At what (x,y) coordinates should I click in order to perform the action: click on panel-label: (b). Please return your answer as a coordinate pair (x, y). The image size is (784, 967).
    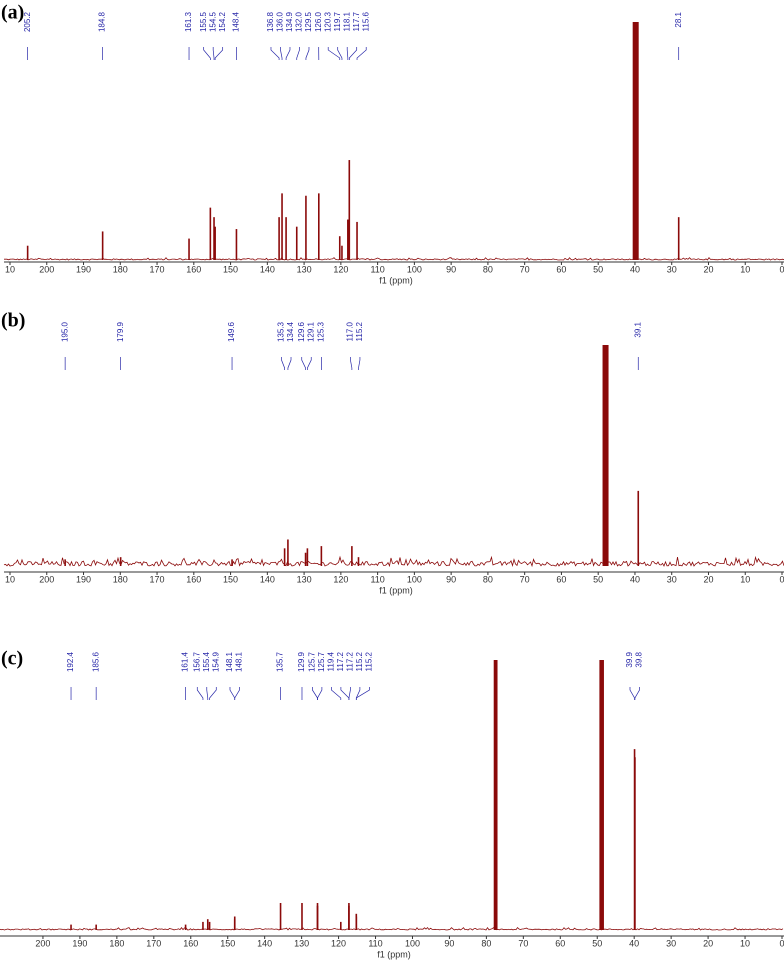
    Looking at the image, I should click on (13, 321).